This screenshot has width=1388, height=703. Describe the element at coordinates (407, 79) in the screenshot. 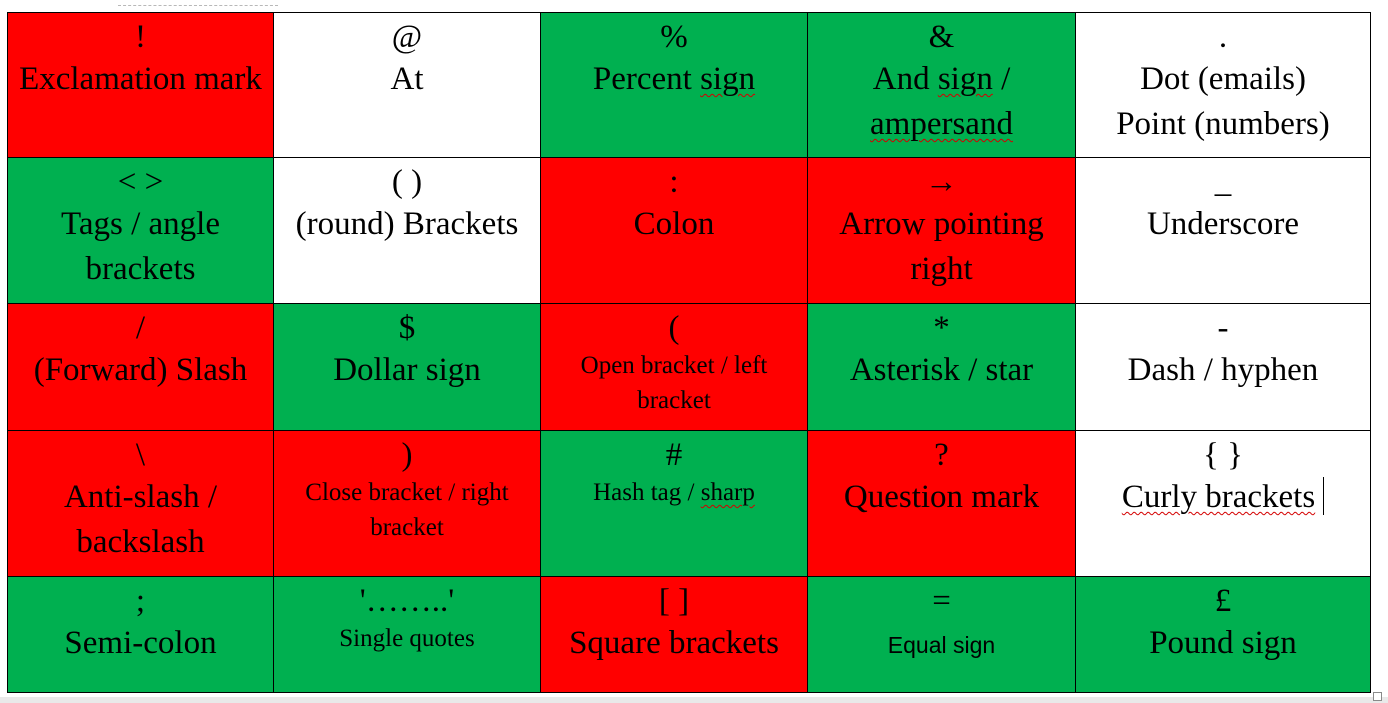

I see `symbol-label: At` at that location.